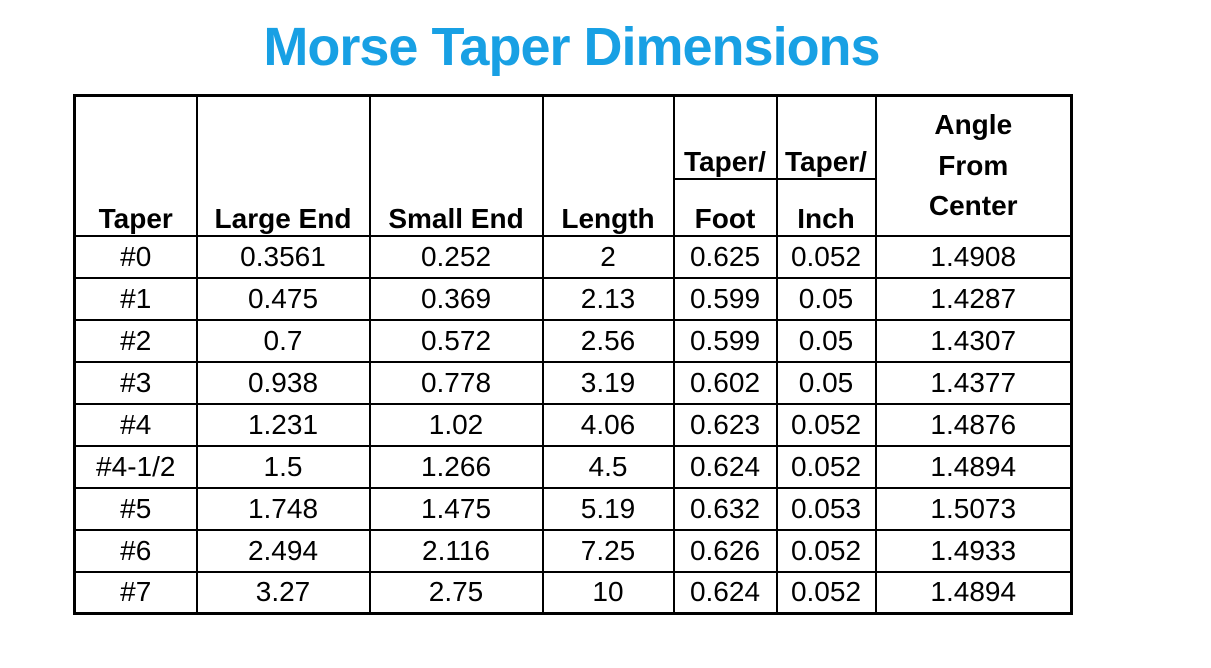 Image resolution: width=1211 pixels, height=668 pixels. I want to click on column-header-inch: Inch, so click(826, 207).